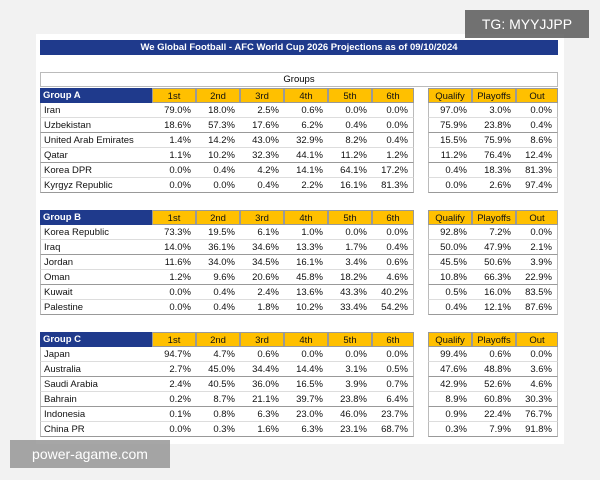 The width and height of the screenshot is (600, 480). What do you see at coordinates (350, 292) in the screenshot?
I see `cell: 43.3%` at bounding box center [350, 292].